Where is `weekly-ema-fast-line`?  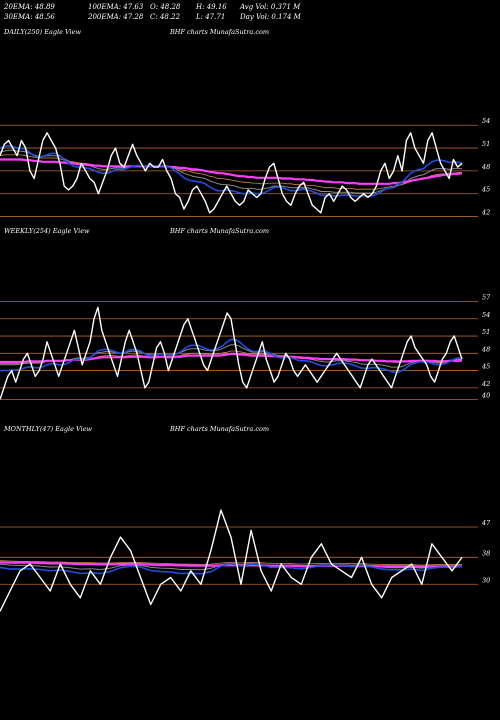
weekly-ema-fast-line is located at coordinates (231, 356).